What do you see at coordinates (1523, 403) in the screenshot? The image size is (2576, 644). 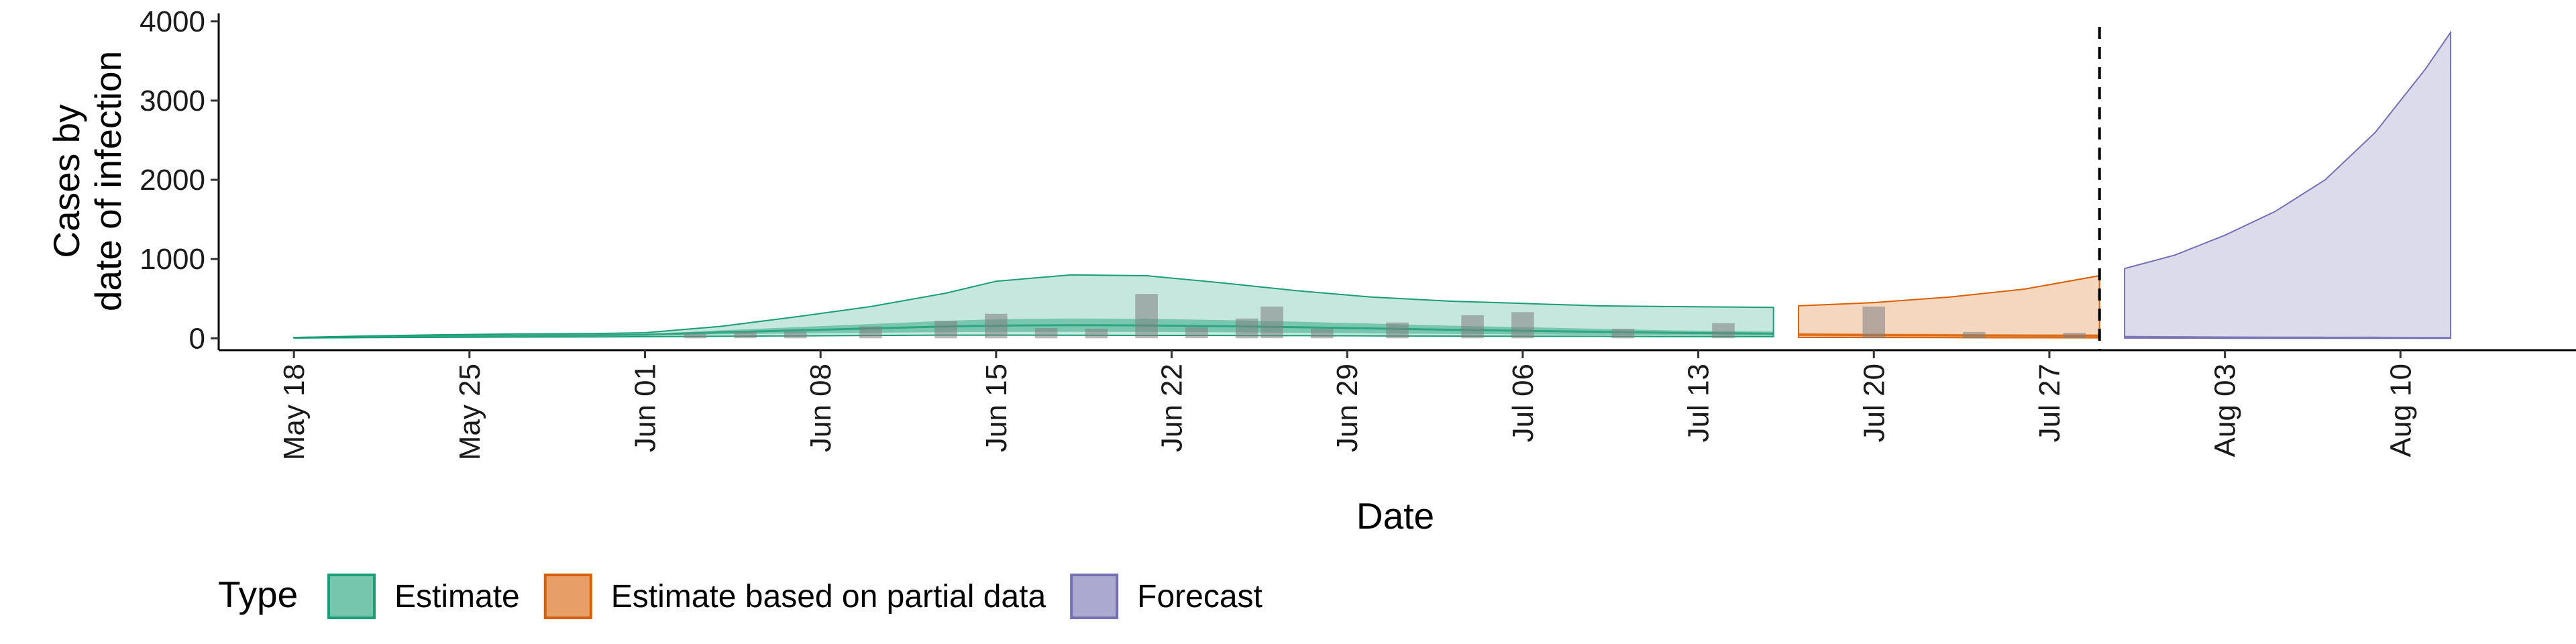 I see `x-tick-label: Jul 06` at bounding box center [1523, 403].